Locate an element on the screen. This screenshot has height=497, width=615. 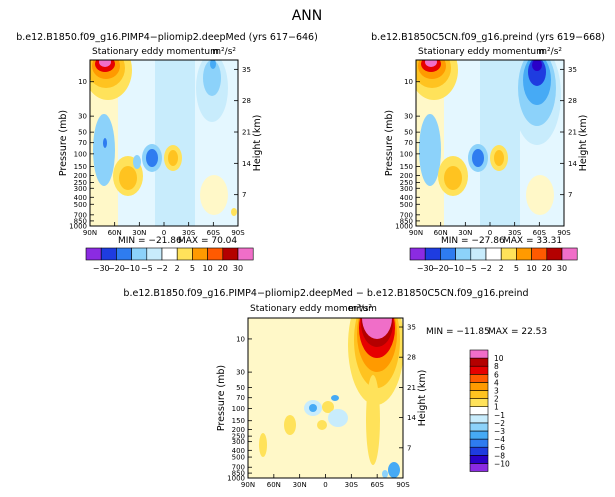
colorbar-label: 30 is located at coordinates (238, 268).